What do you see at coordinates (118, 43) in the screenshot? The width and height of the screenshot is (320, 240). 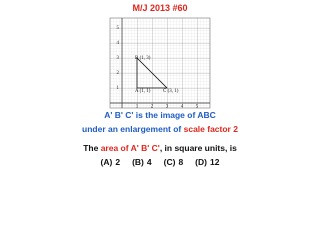 I see `y-axis-label: 4` at bounding box center [118, 43].